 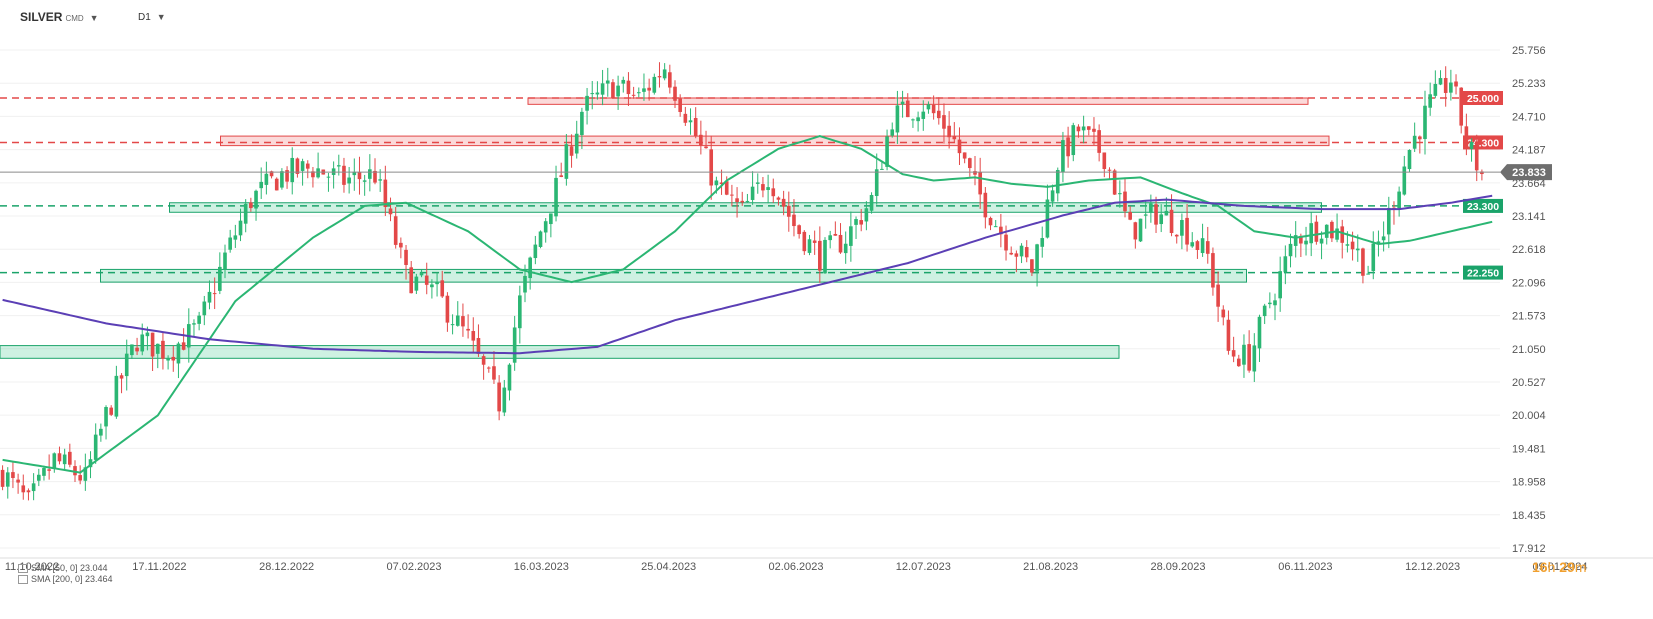 I want to click on chevron-down-icon: ▼, so click(x=161, y=17).